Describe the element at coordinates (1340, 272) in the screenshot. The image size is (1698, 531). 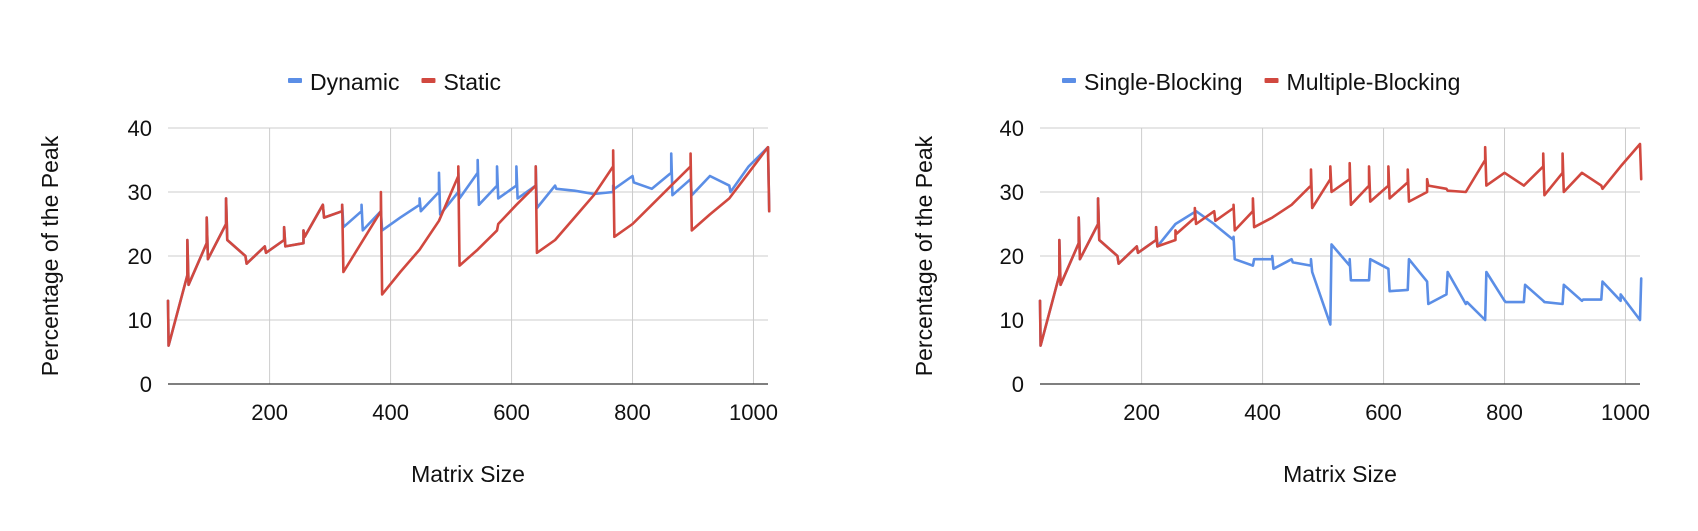
I see `series-line-single-blocking` at that location.